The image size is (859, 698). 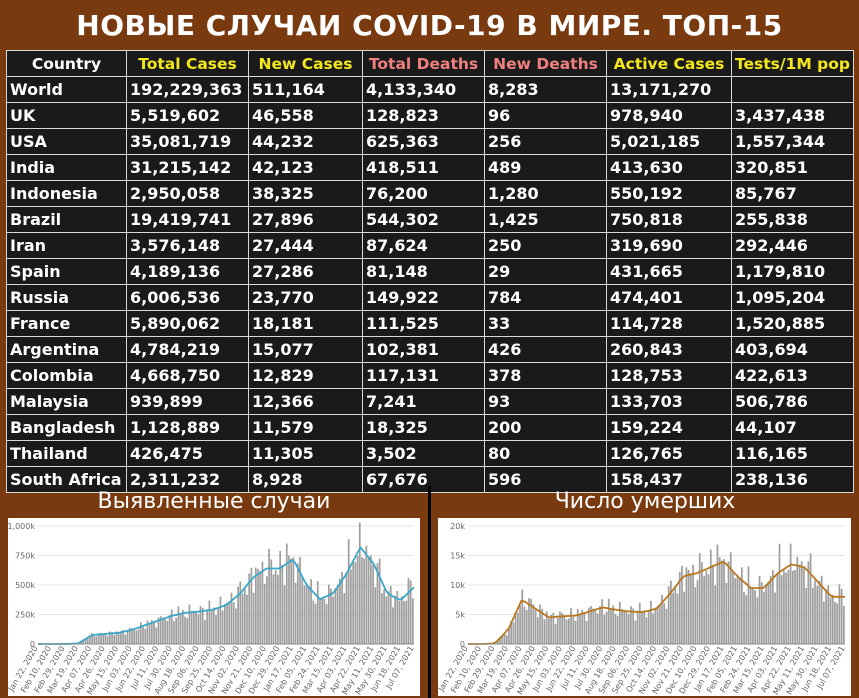 What do you see at coordinates (187, 271) in the screenshot?
I see `value-cell: 4,189,136` at bounding box center [187, 271].